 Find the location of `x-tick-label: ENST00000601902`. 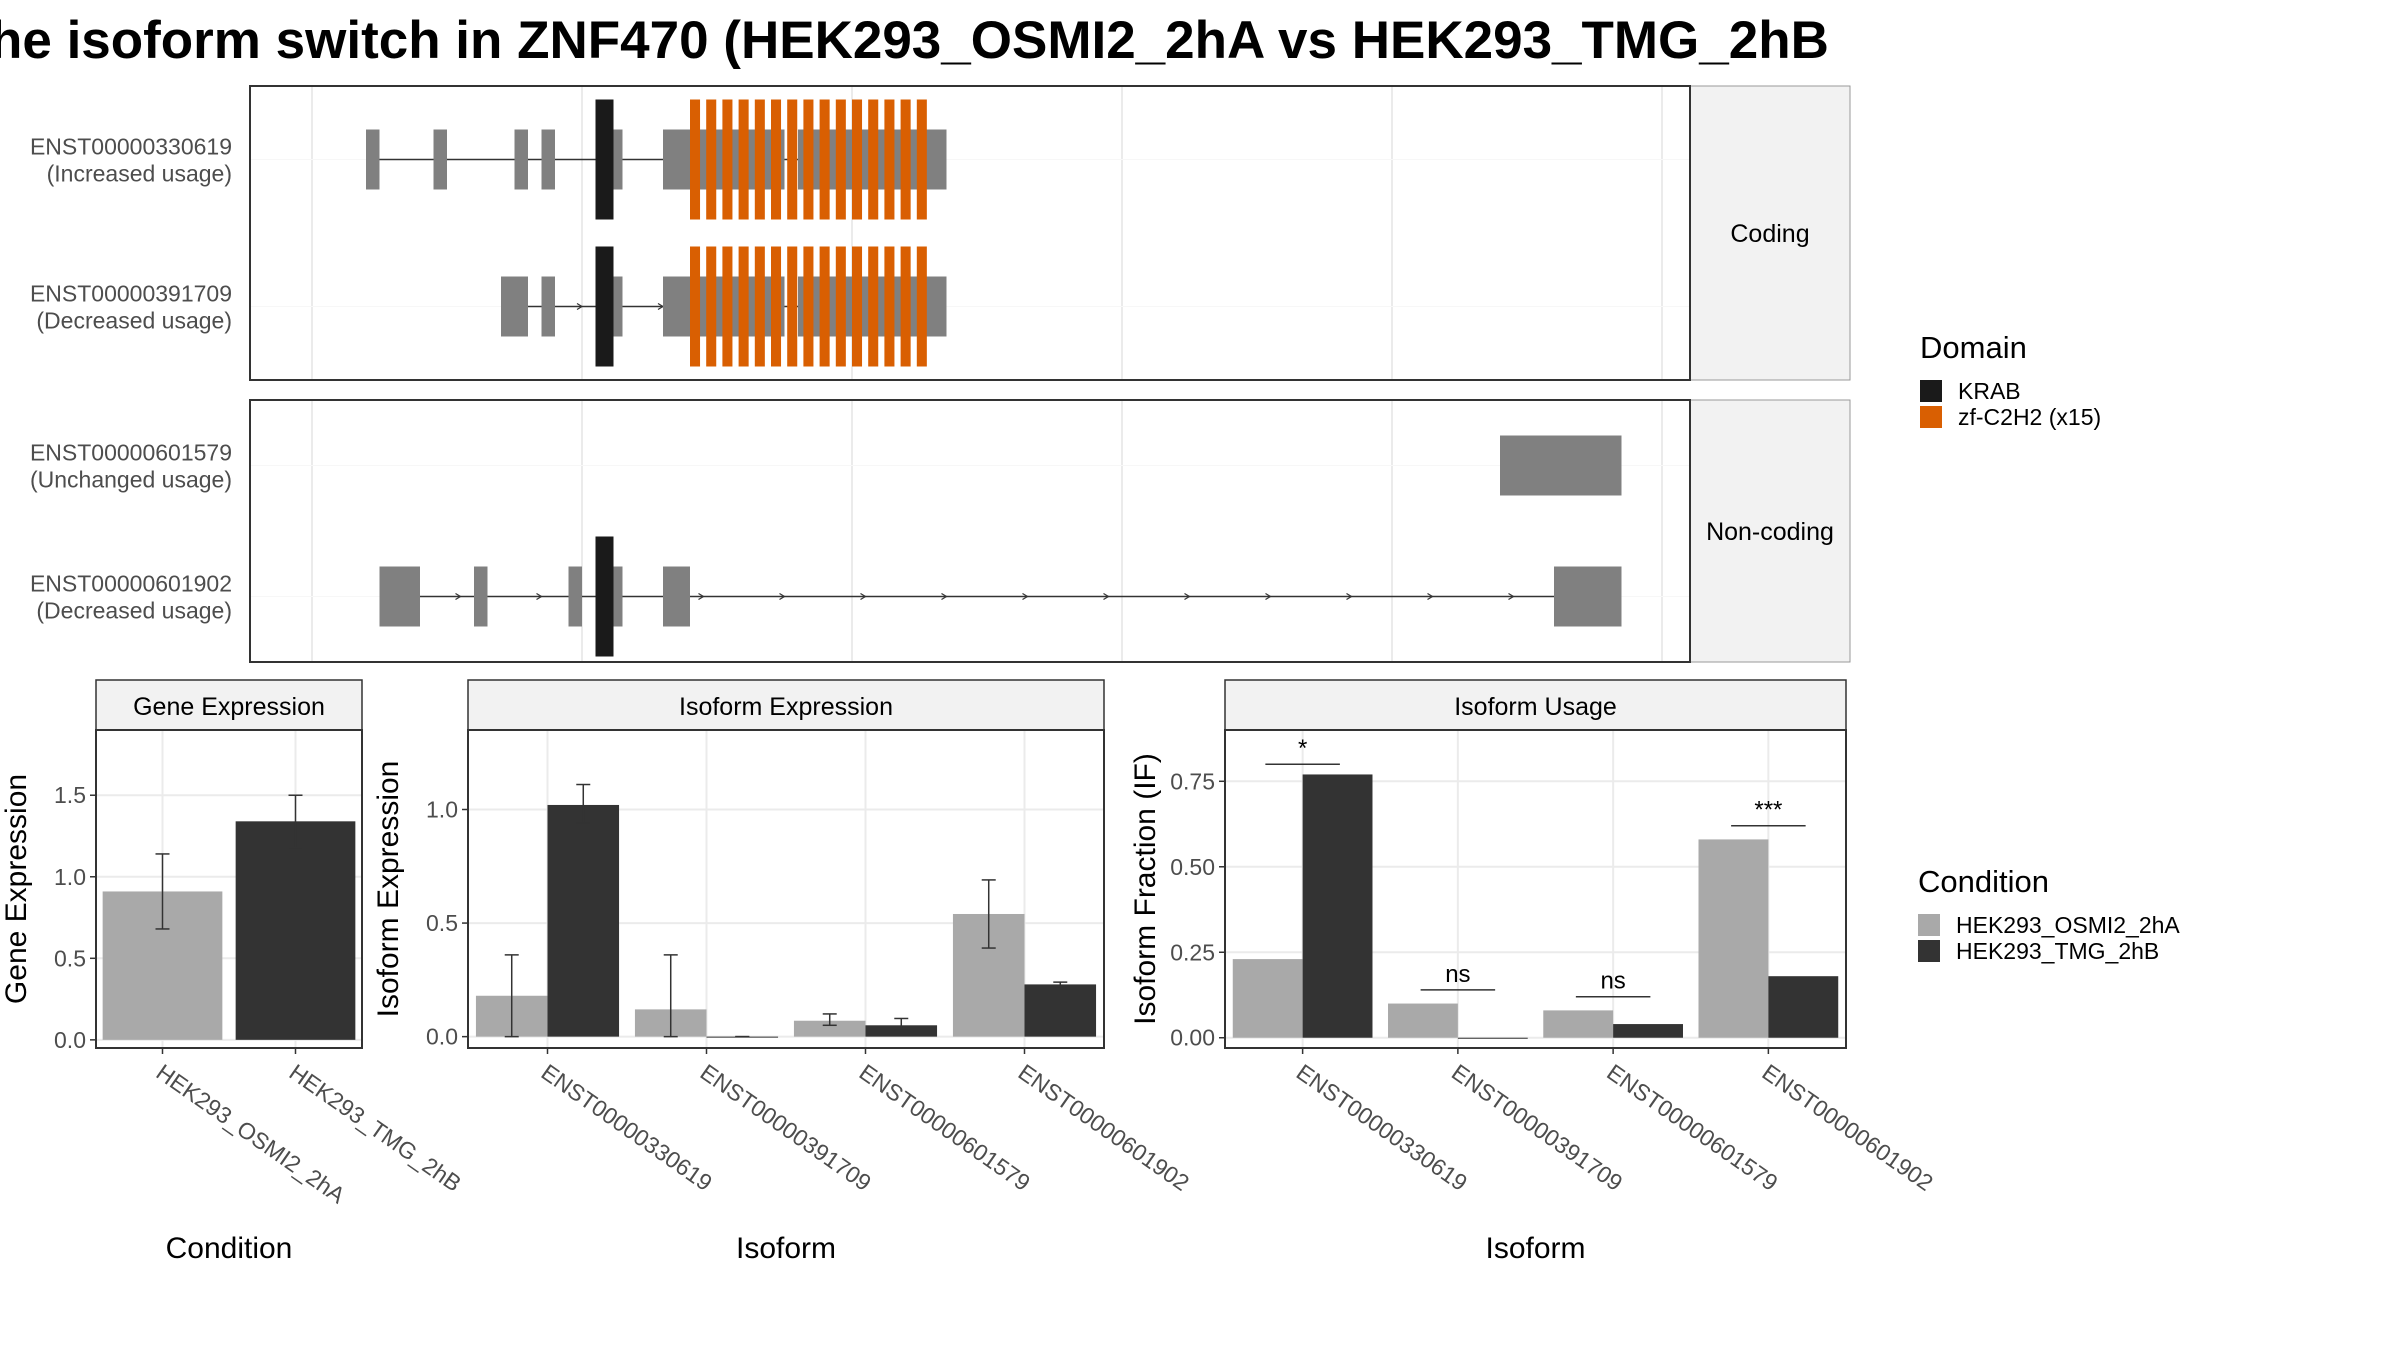

x-tick-label: ENST00000601902 is located at coordinates (1104, 1127).